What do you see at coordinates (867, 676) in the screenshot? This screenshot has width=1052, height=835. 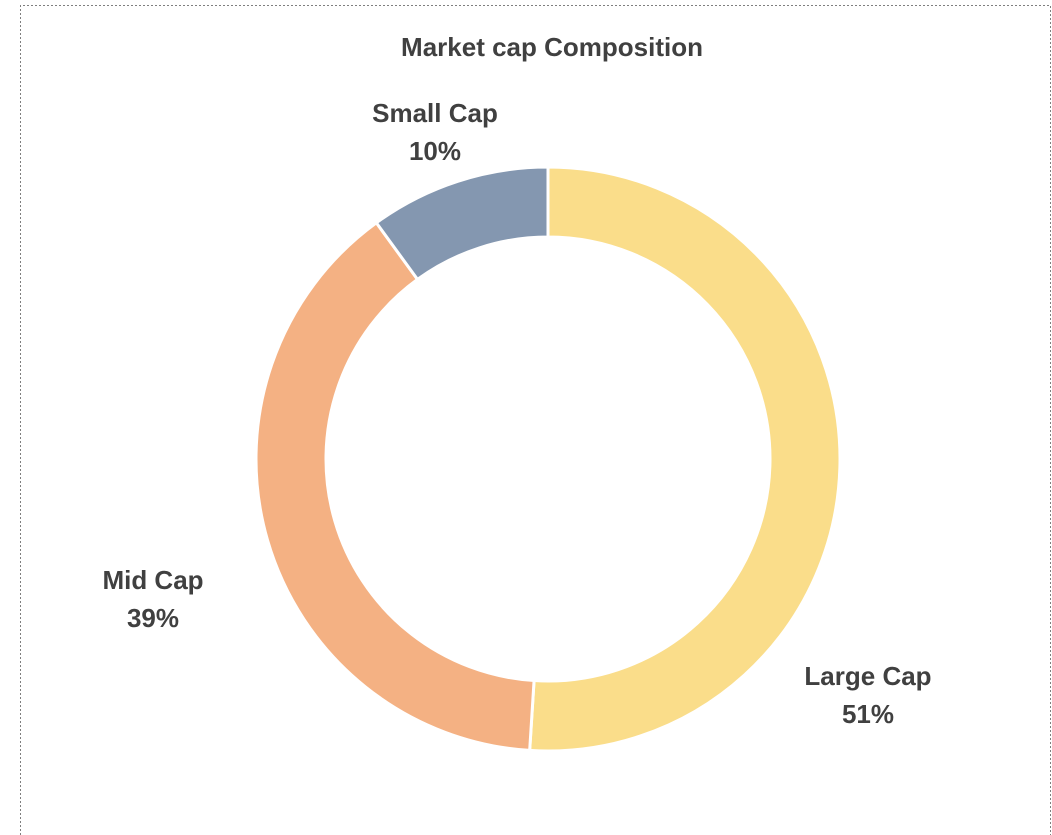 I see `slice-label: Large Cap` at bounding box center [867, 676].